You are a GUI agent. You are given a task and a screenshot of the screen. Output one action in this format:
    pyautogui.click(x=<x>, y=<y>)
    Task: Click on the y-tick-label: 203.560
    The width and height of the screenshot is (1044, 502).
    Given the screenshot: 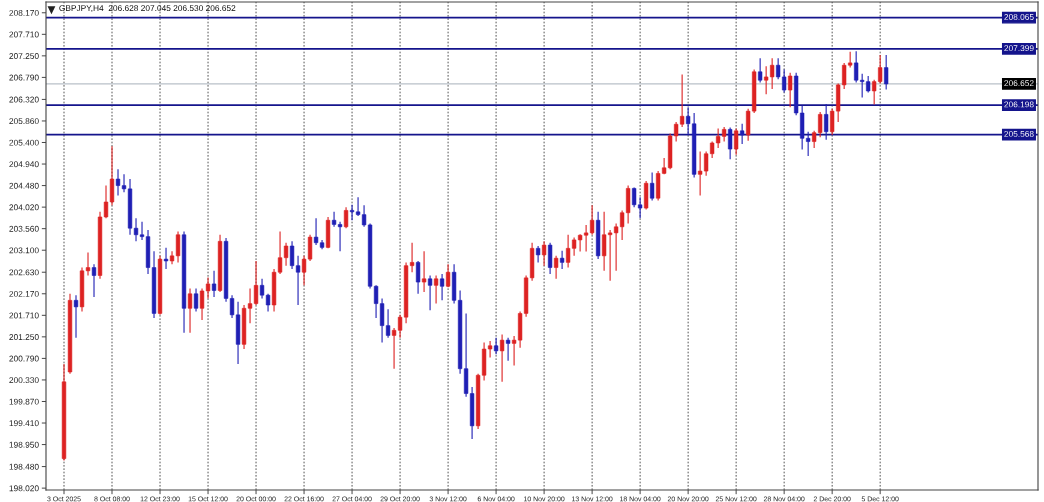 What is the action you would take?
    pyautogui.click(x=24, y=228)
    